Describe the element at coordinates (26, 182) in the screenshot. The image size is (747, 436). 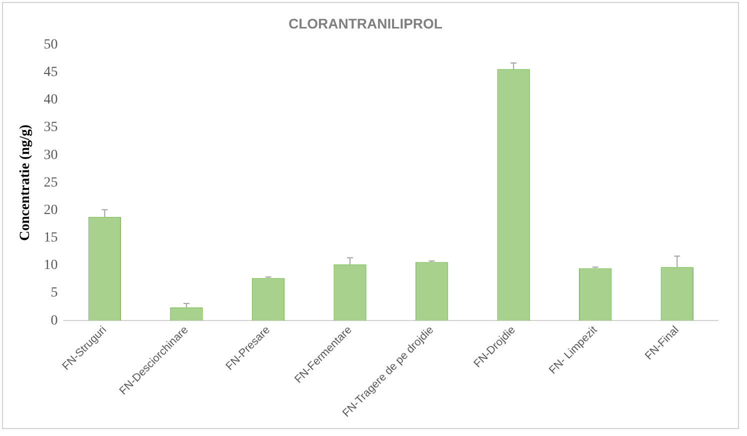
I see `y-axis-title: Concentratie (ng/g)` at that location.